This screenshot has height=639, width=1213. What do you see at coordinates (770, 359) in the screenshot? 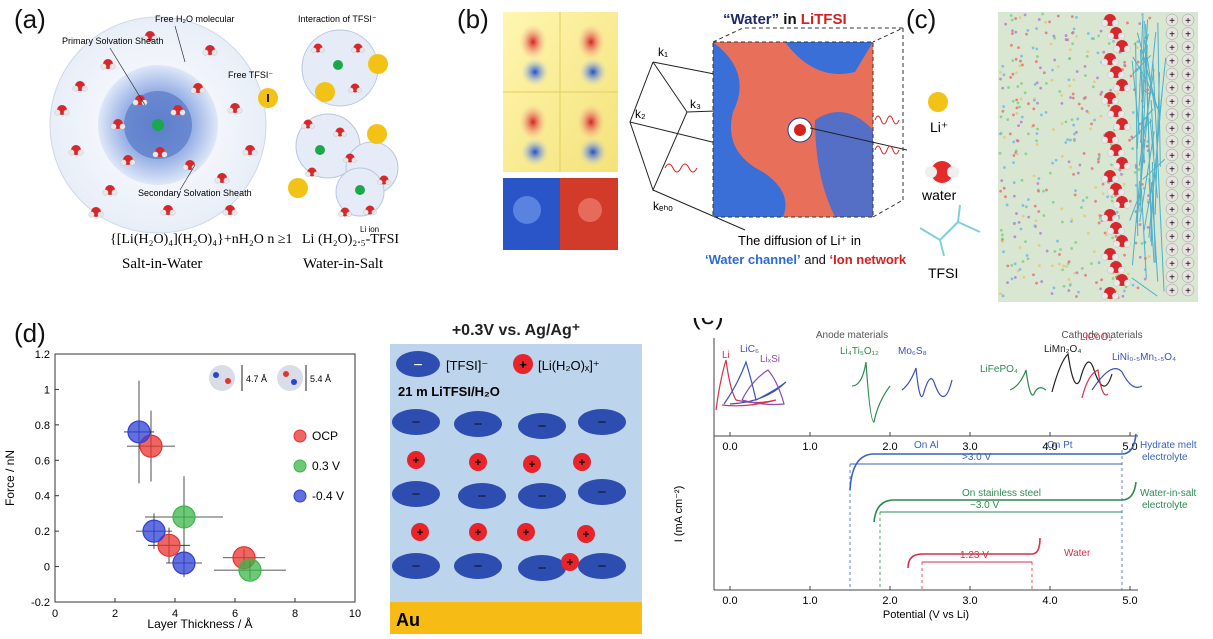
I see `material-label: LiₓSi` at bounding box center [770, 359].